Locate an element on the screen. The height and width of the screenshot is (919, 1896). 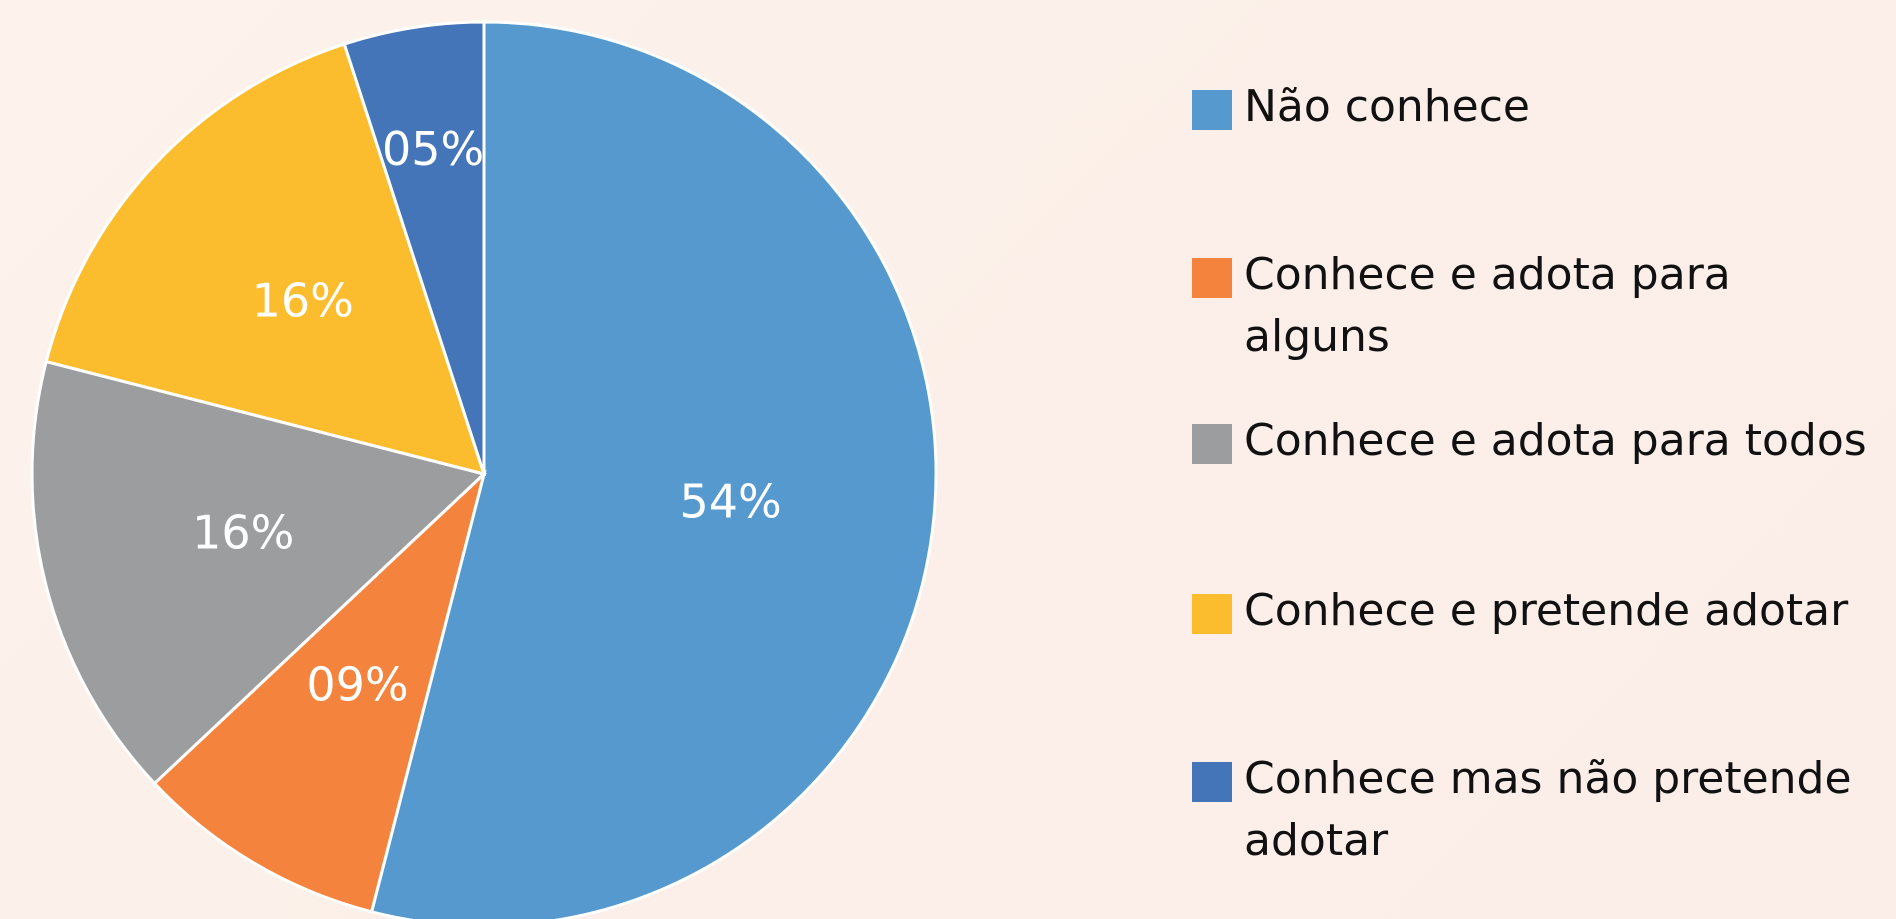
legend-label: Conhece e adota para todos is located at coordinates (1555, 440).